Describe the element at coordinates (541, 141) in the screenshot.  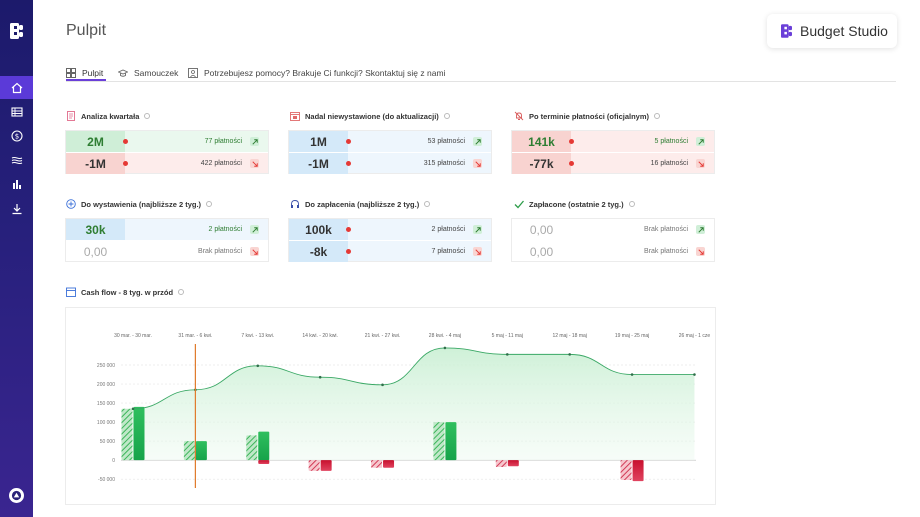
I see `income-value: 141k` at that location.